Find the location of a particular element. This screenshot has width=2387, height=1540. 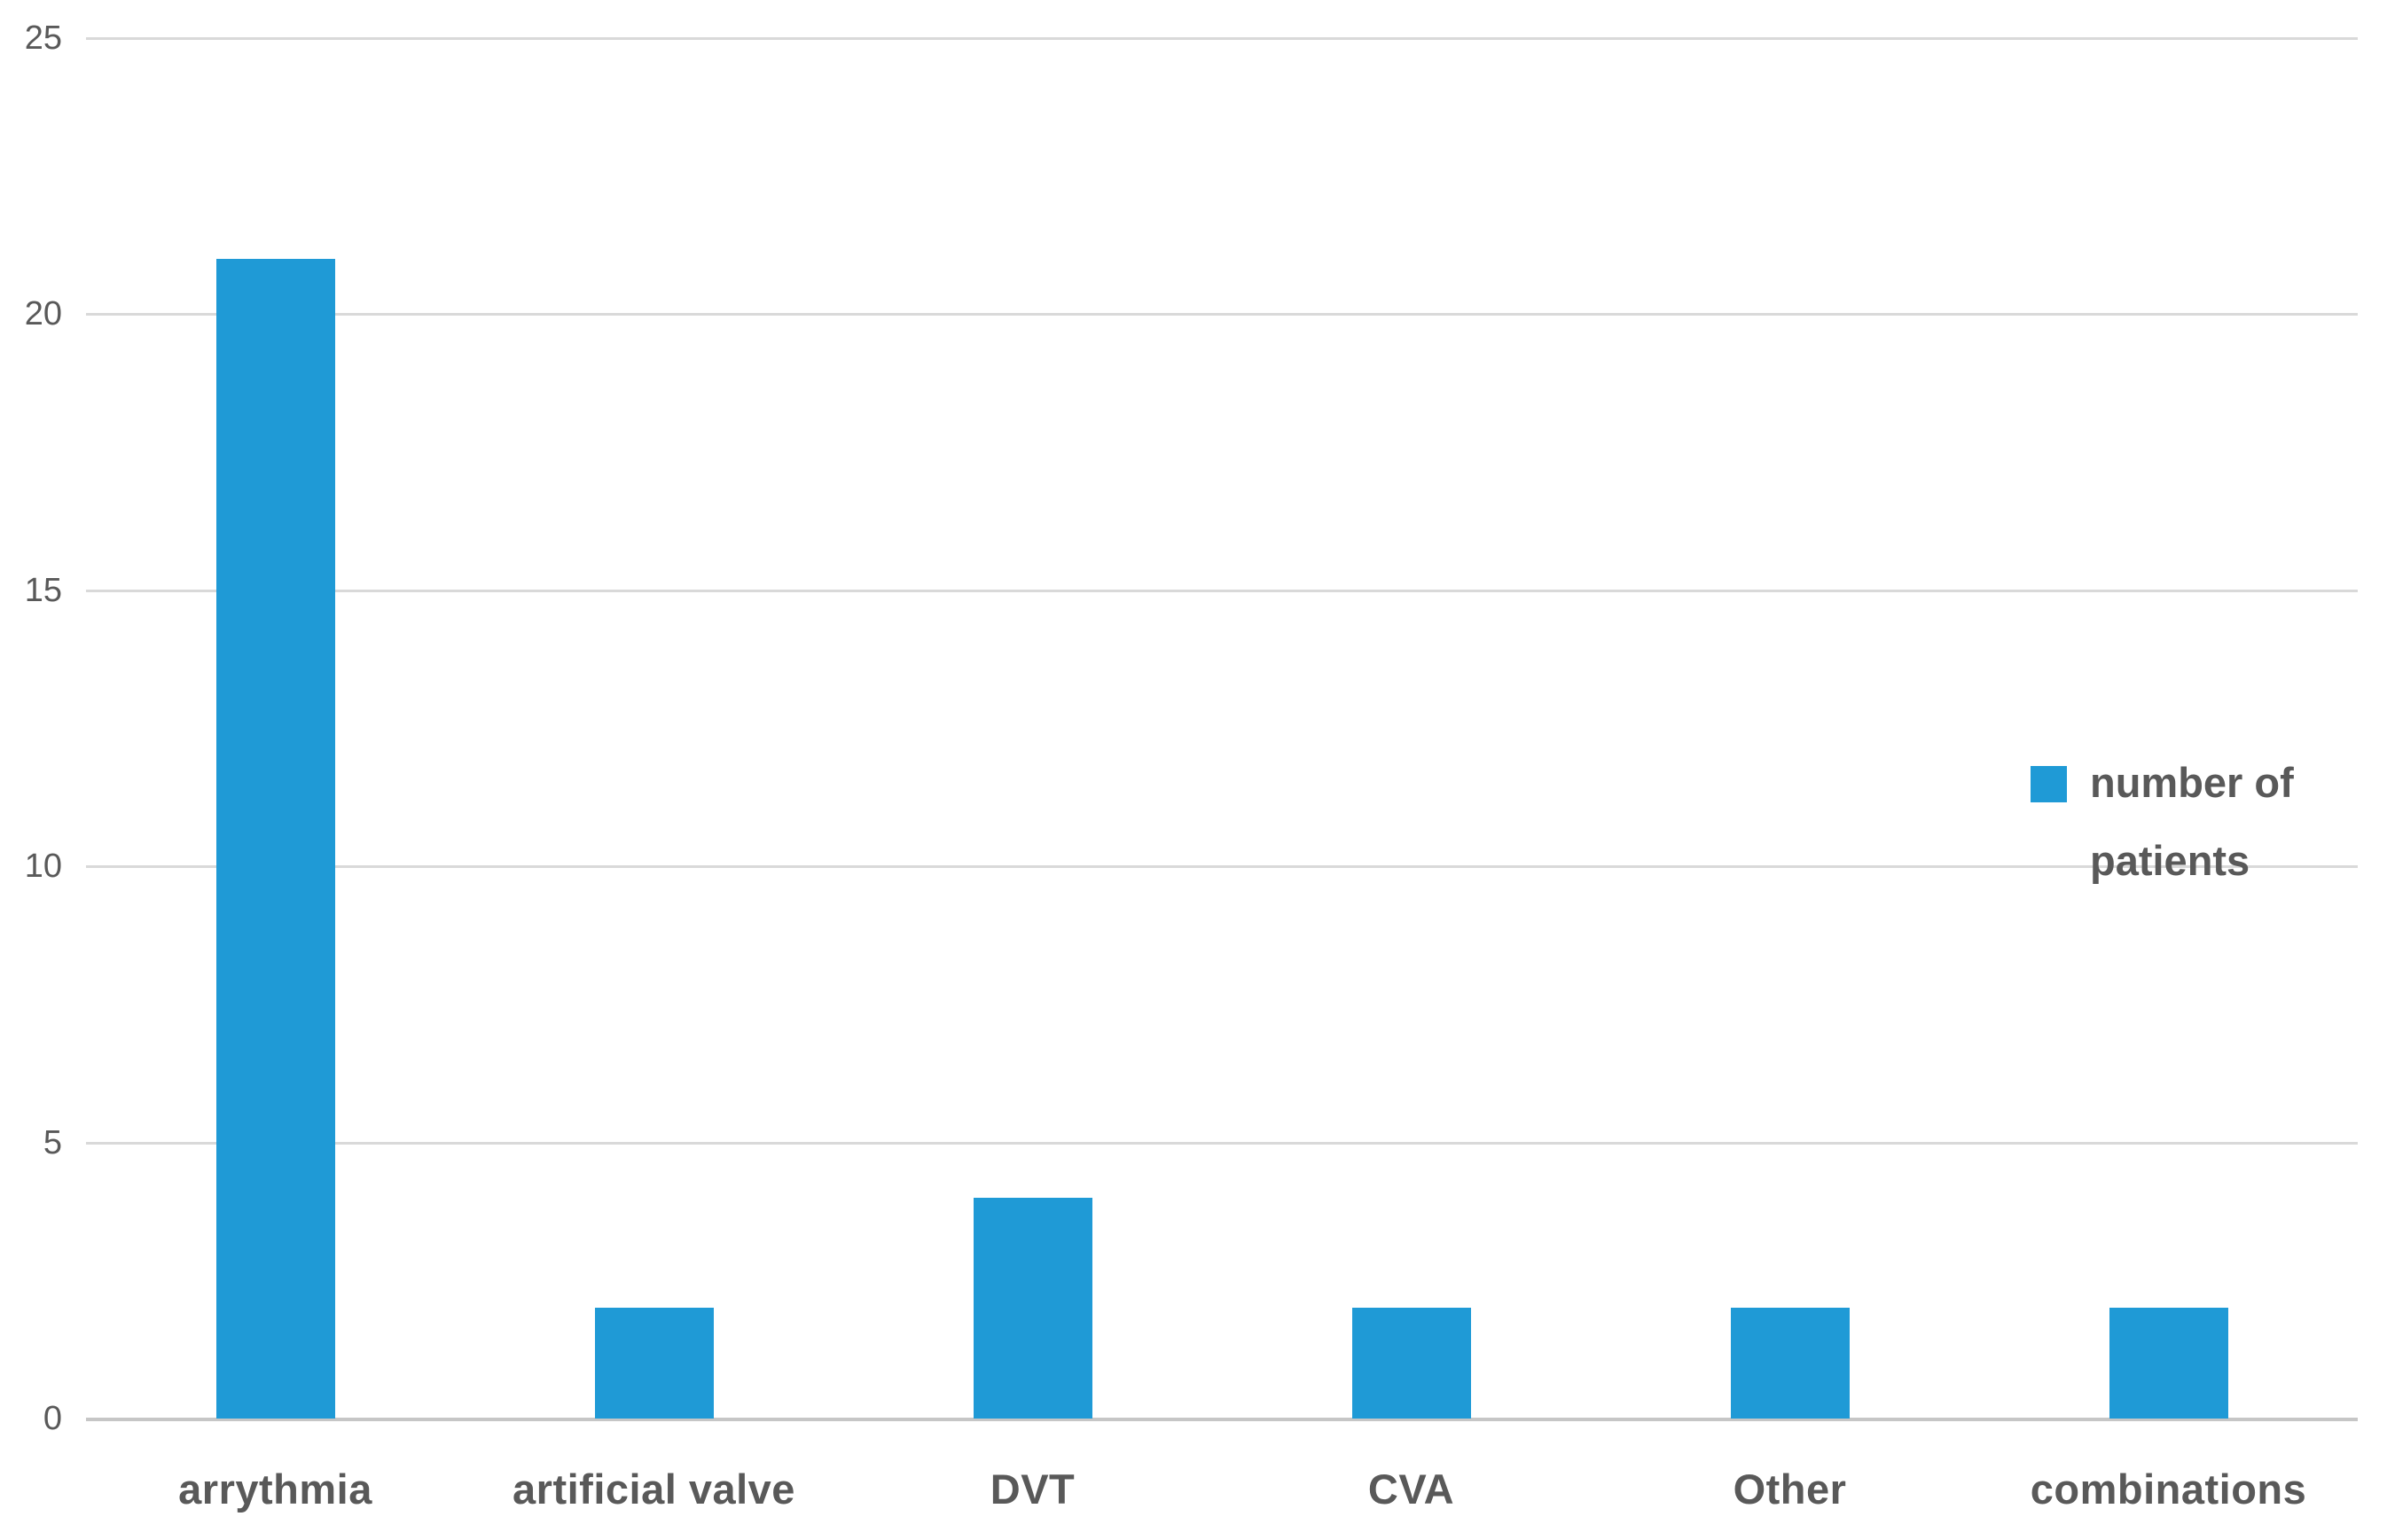

bar-combinations is located at coordinates (2168, 1363).